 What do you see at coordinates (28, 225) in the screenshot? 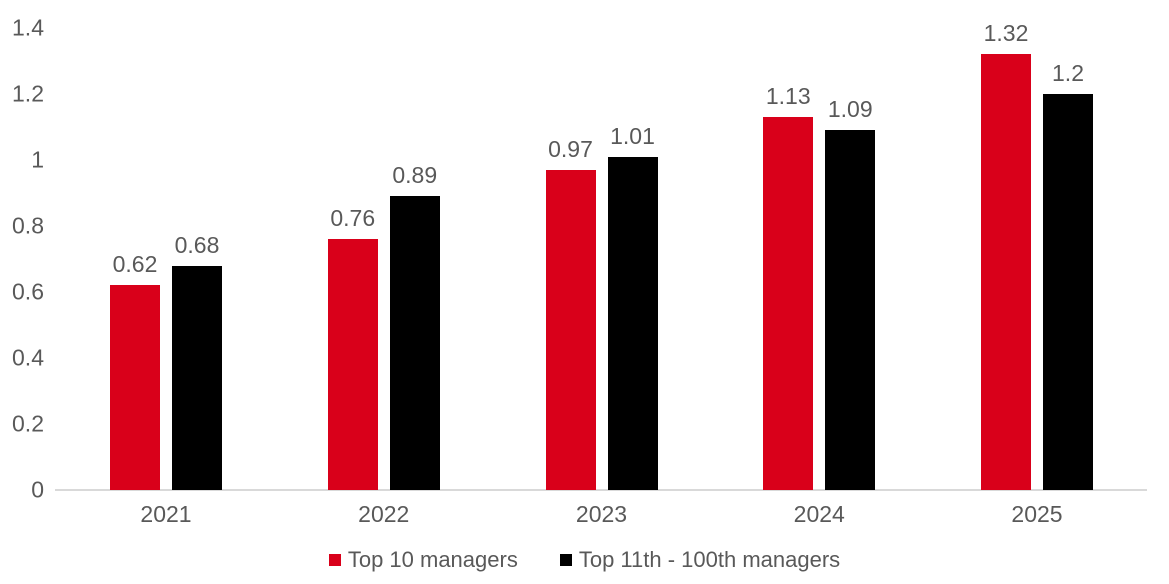
I see `y-axis-tick-label: 0.8` at bounding box center [28, 225].